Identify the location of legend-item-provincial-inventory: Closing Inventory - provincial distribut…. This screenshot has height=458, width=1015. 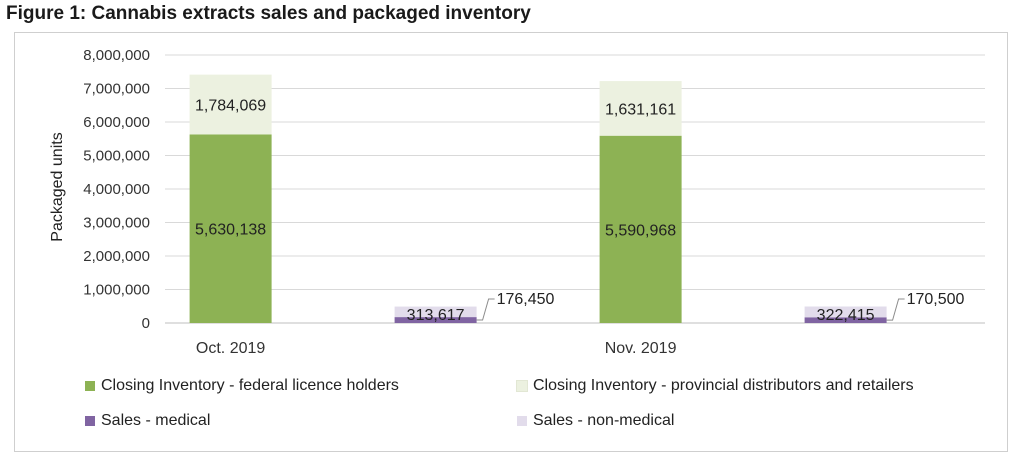
(715, 386).